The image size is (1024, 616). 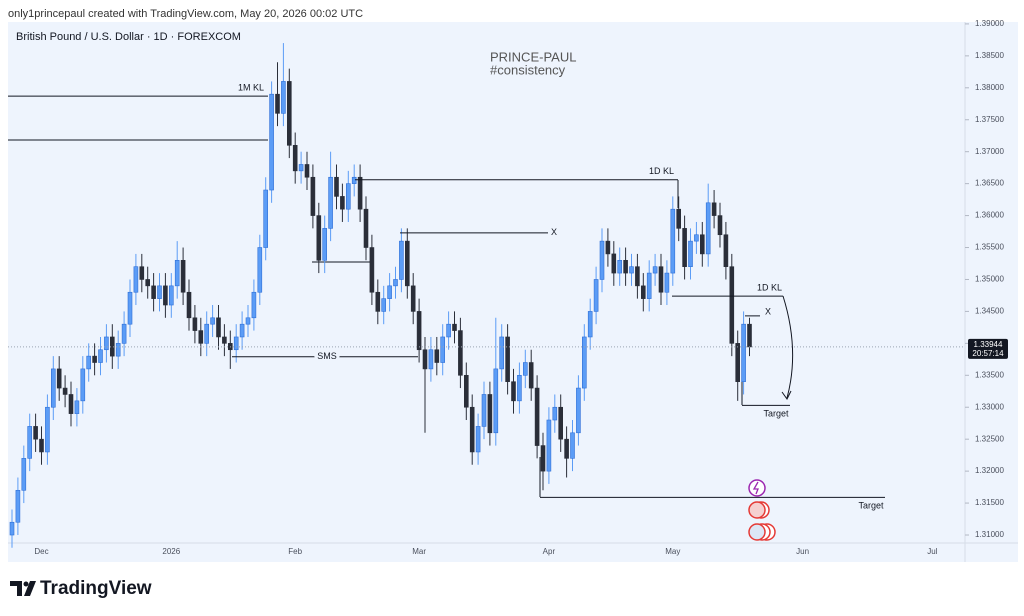 What do you see at coordinates (96, 588) in the screenshot?
I see `brand: TradingView` at bounding box center [96, 588].